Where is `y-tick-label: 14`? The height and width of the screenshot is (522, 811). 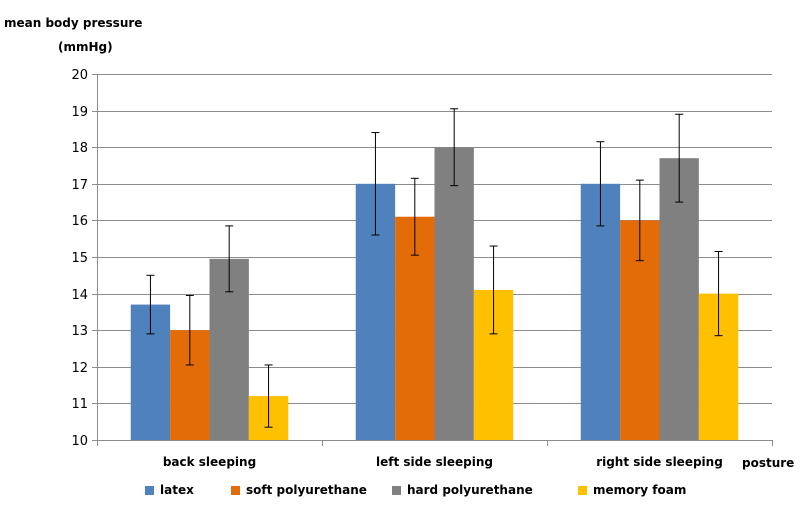
y-tick-label: 14 is located at coordinates (79, 295).